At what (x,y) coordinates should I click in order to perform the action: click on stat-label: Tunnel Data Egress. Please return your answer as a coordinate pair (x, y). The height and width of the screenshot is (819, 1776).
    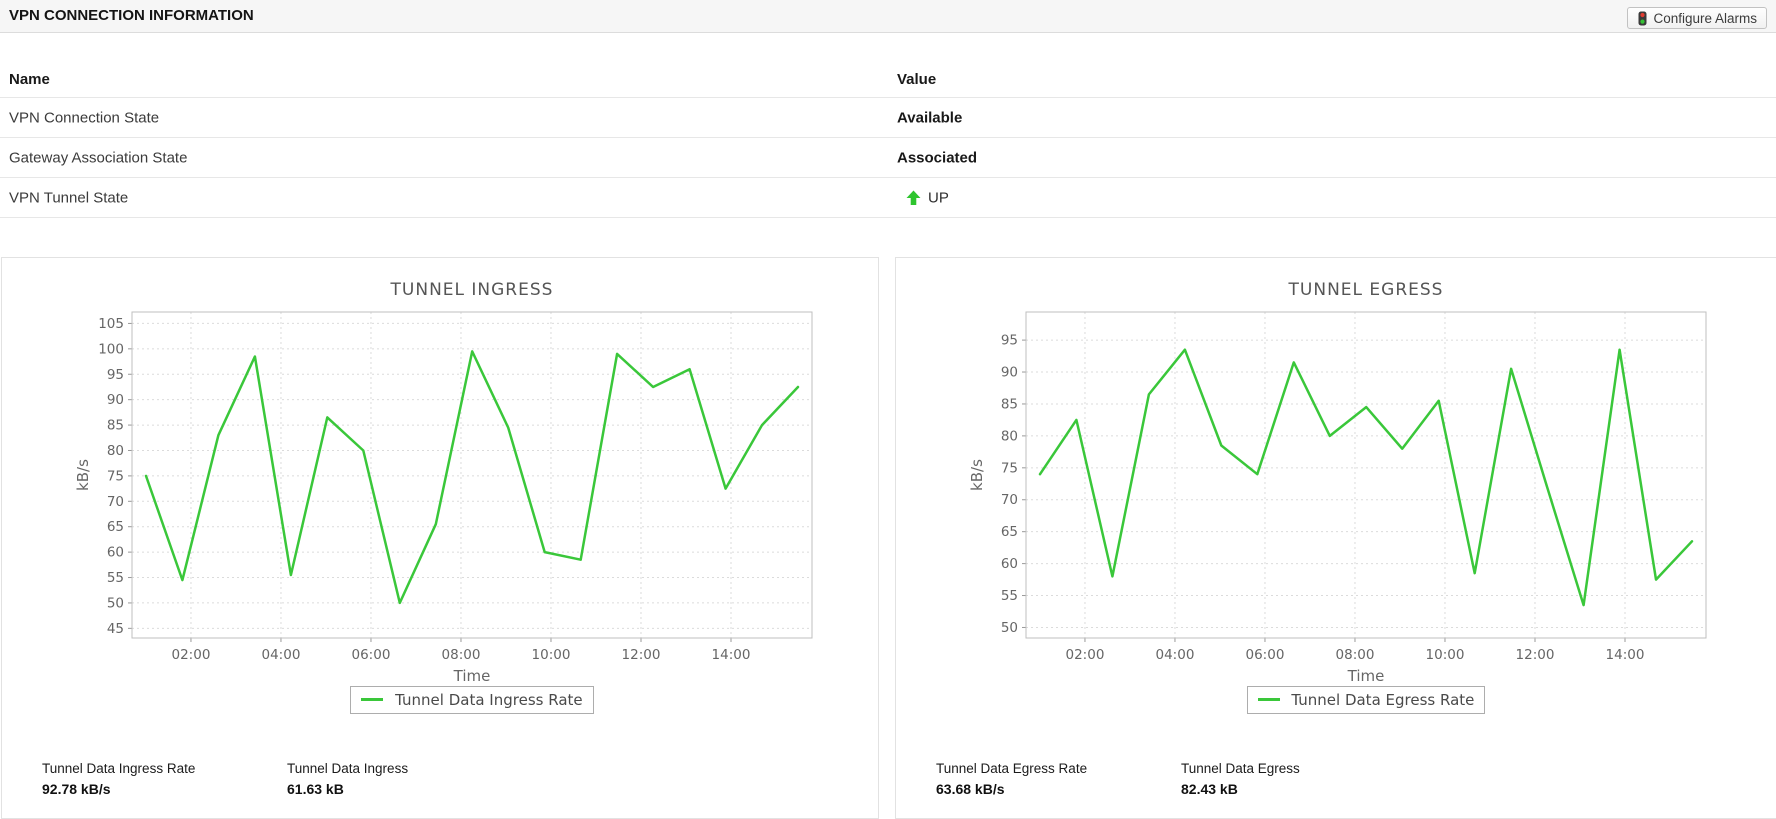
    Looking at the image, I should click on (1240, 768).